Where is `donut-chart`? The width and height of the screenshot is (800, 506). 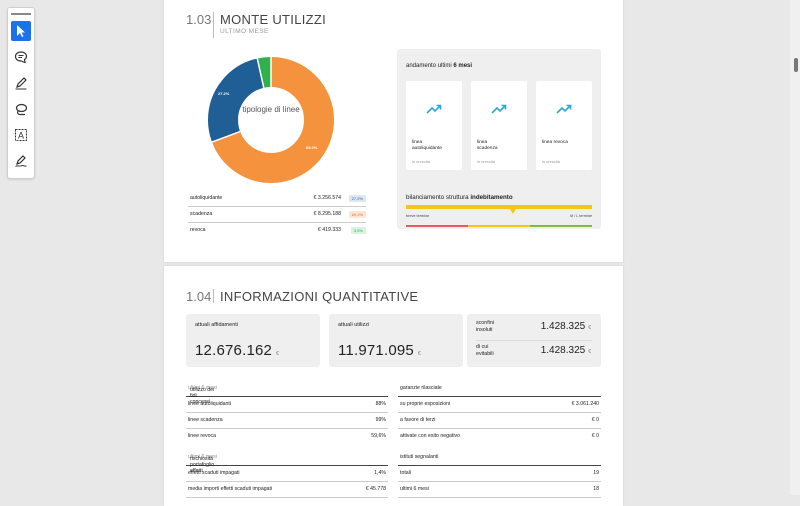
donut-chart is located at coordinates (271, 120).